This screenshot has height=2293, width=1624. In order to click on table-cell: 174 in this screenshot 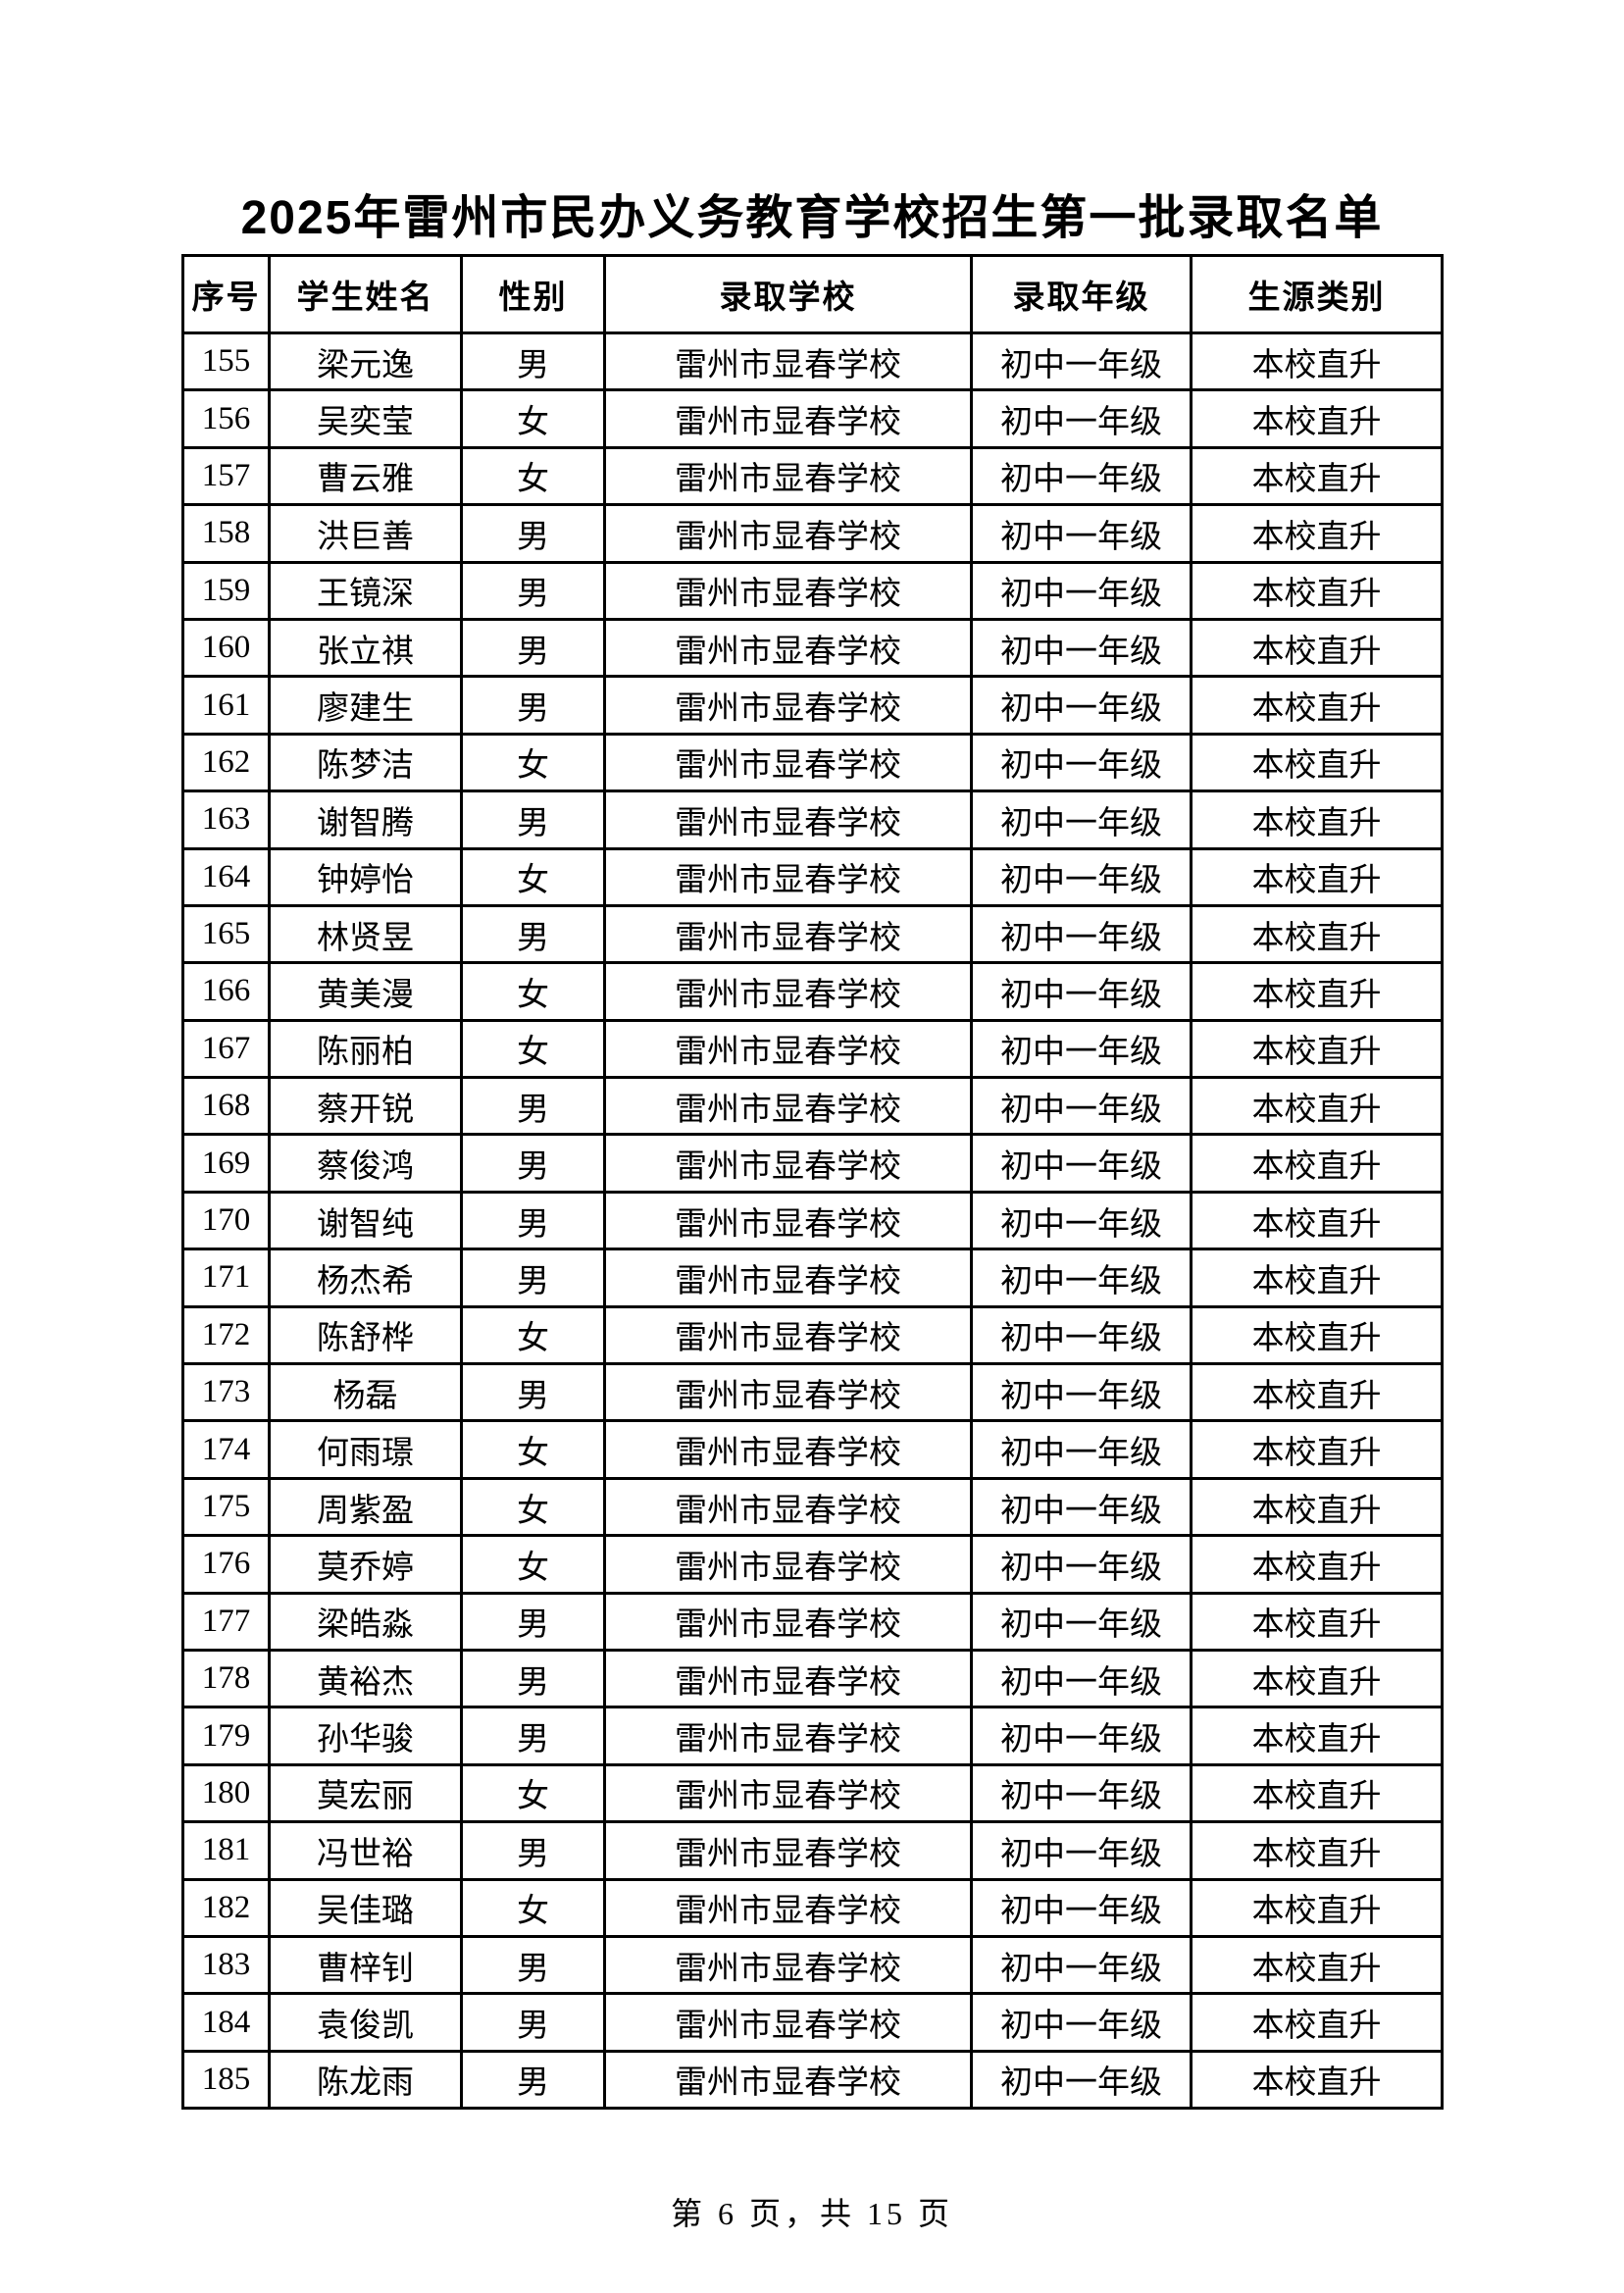, I will do `click(226, 1449)`.